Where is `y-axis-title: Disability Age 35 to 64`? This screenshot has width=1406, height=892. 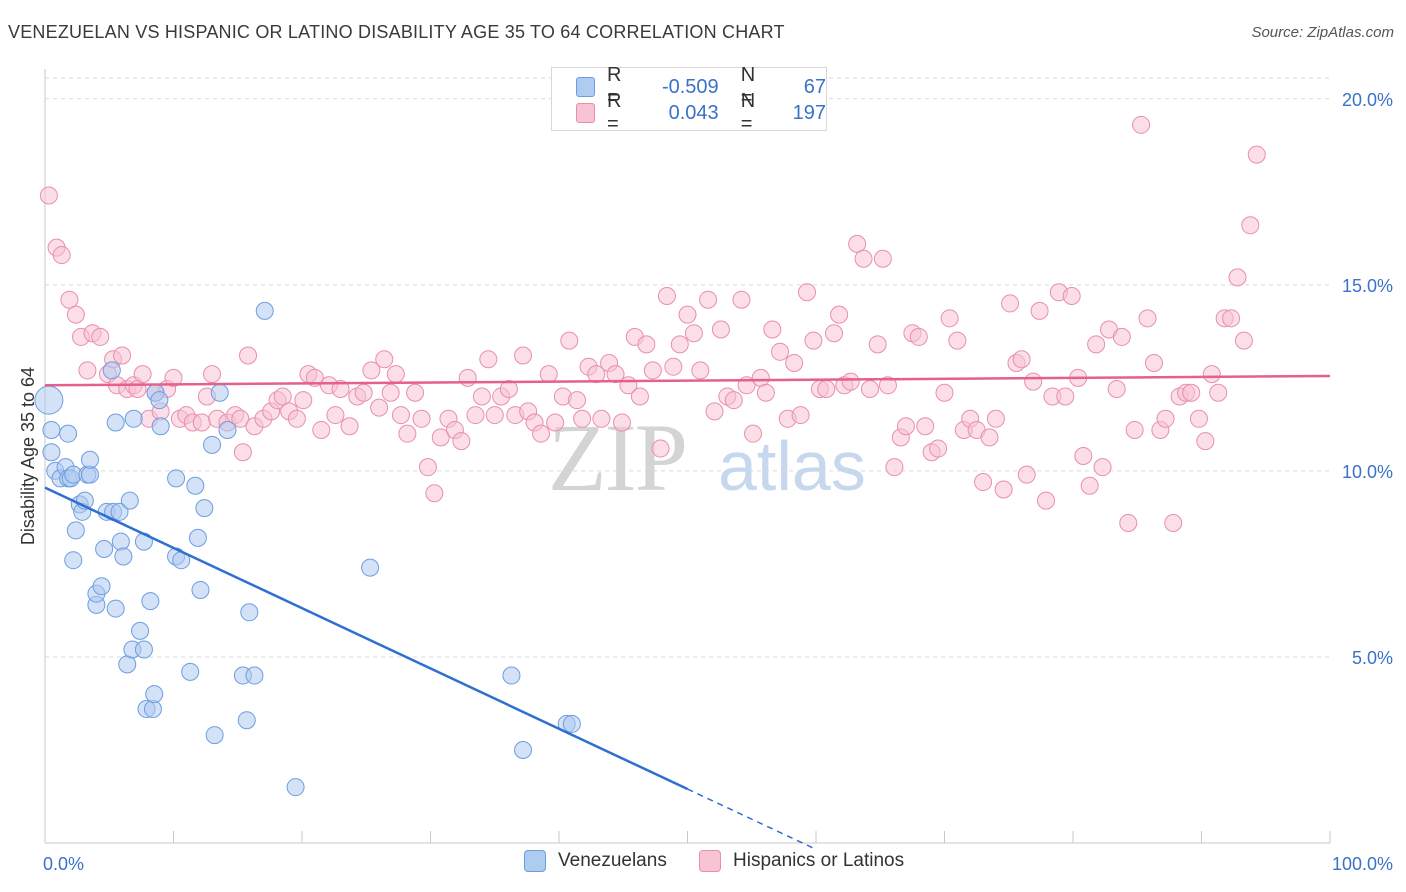
y-axis-title: Disability Age 35 to 64 is located at coordinates (28, 456).